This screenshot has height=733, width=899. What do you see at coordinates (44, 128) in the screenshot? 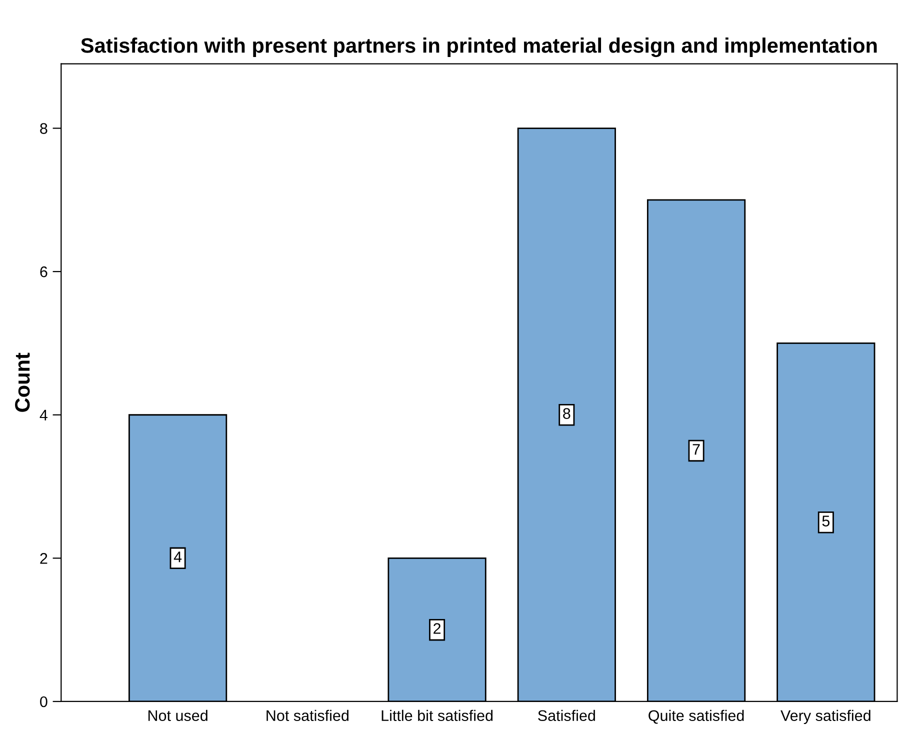
I see `y-tick-label: 8` at bounding box center [44, 128].